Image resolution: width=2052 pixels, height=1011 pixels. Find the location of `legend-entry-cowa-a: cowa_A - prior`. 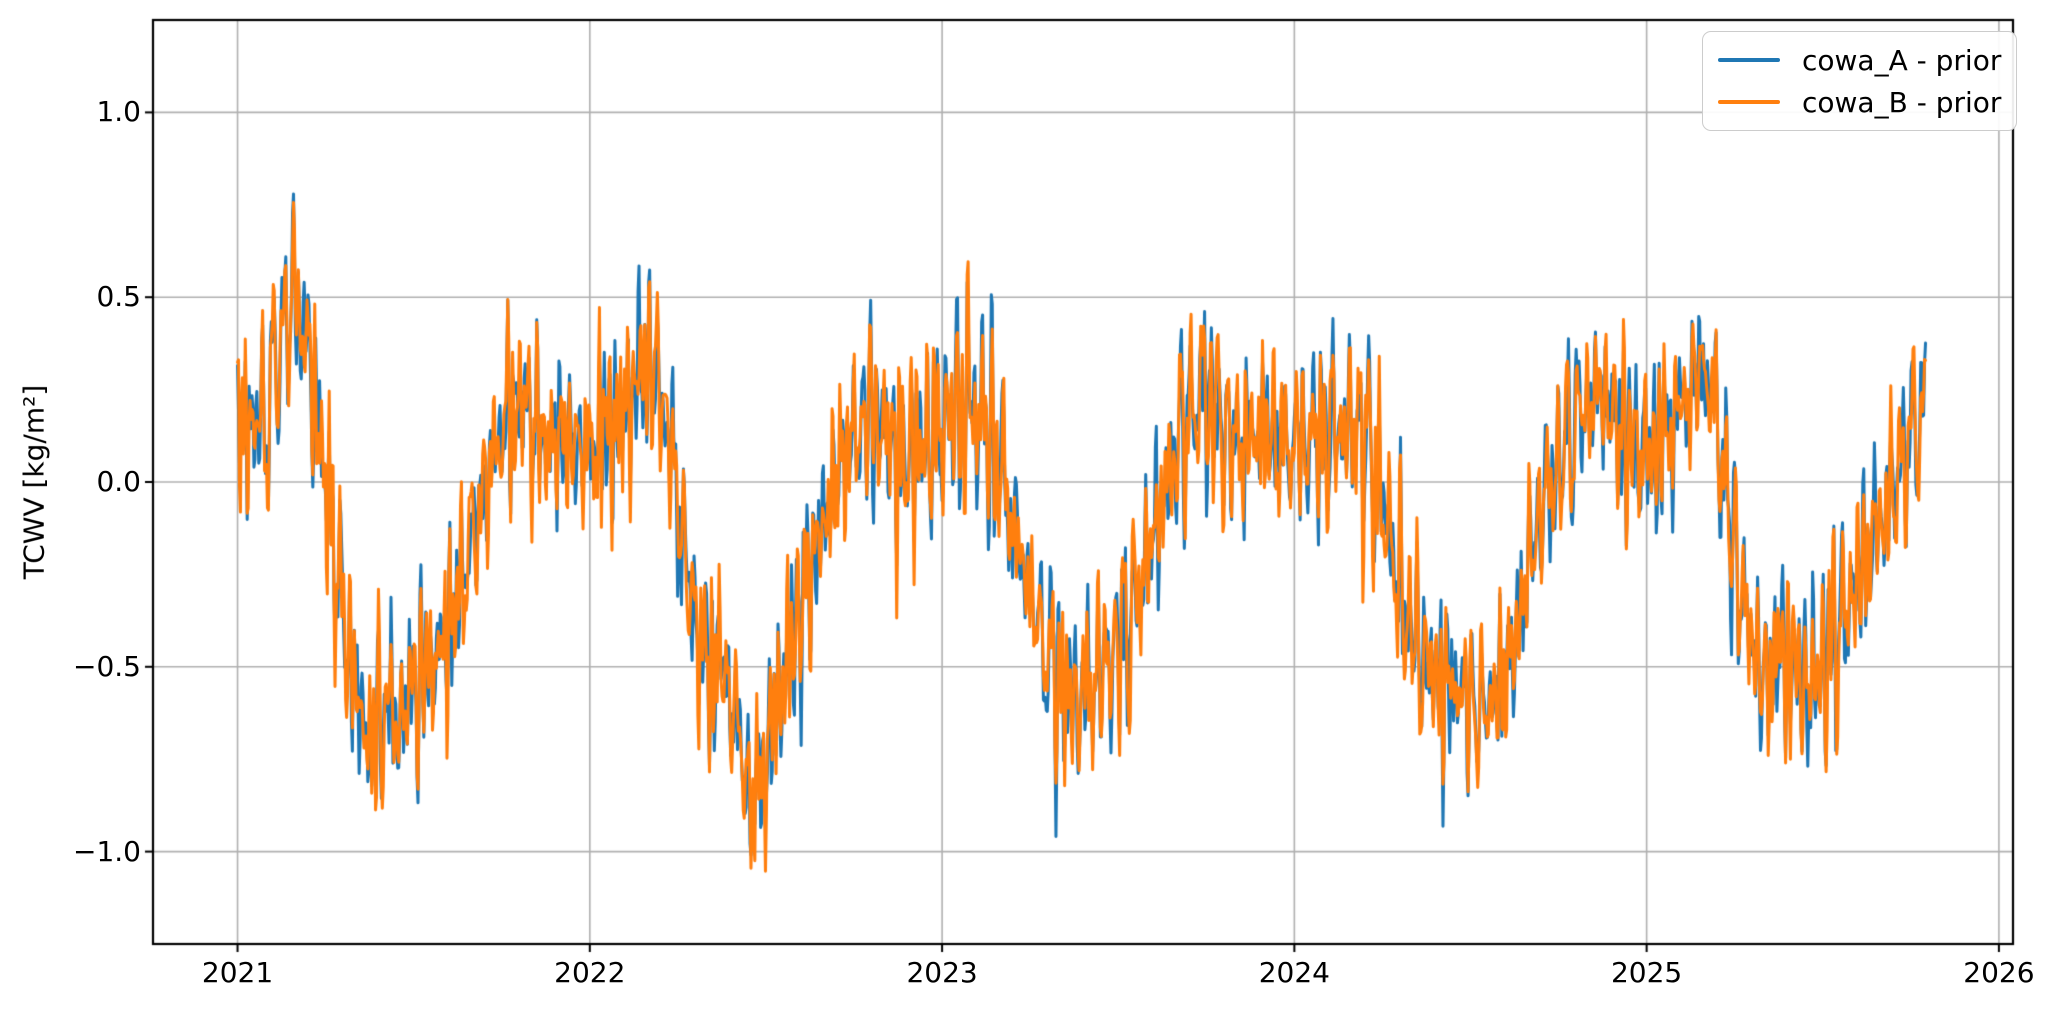

legend-entry-cowa-a: cowa_A - prior is located at coordinates (1859, 60).